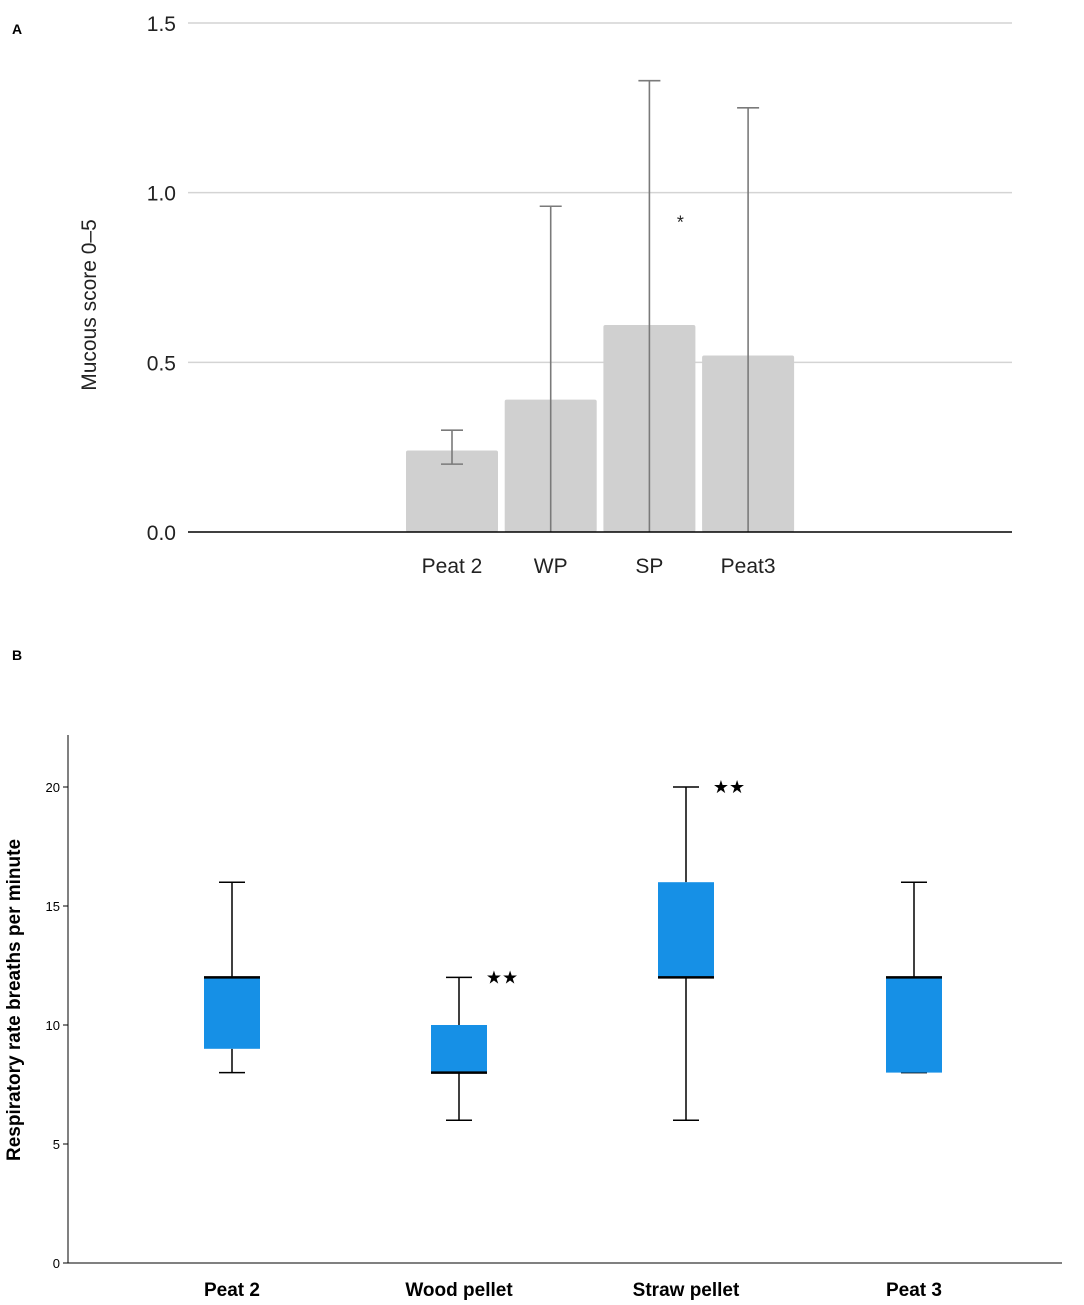 Image resolution: width=1084 pixels, height=1305 pixels. I want to click on b-y-tick-label: 10, so click(53, 1025).